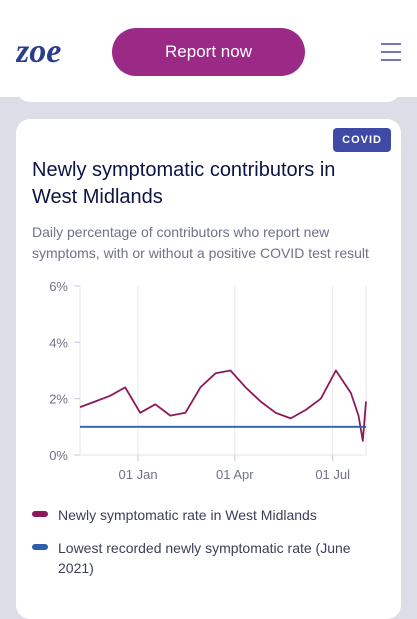 The width and height of the screenshot is (417, 619). Describe the element at coordinates (58, 342) in the screenshot. I see `y-tick-label: 4%` at that location.